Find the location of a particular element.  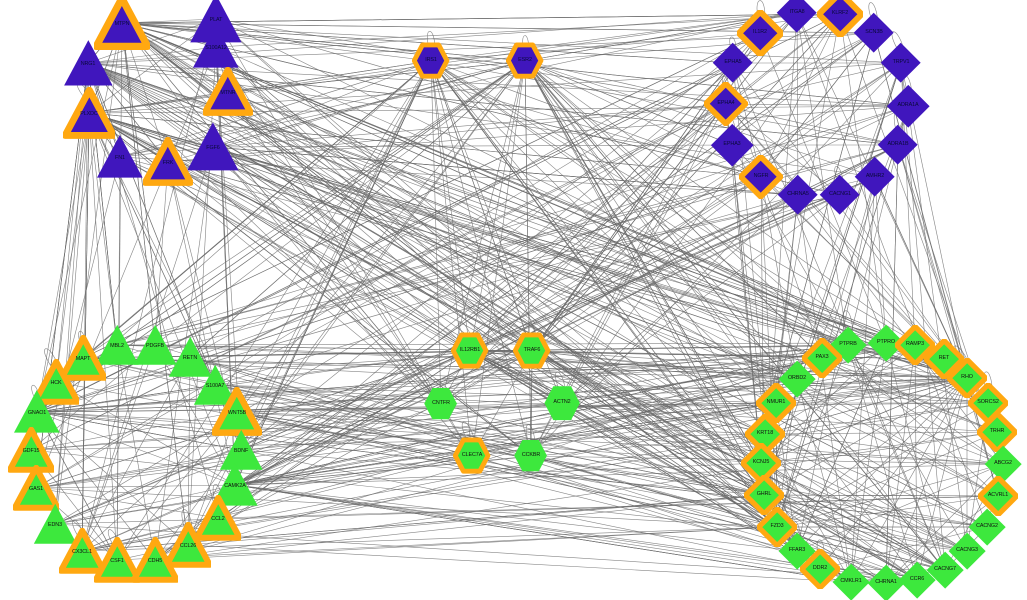

graph-node-wnt5b: WNT5B is located at coordinates (237, 412).